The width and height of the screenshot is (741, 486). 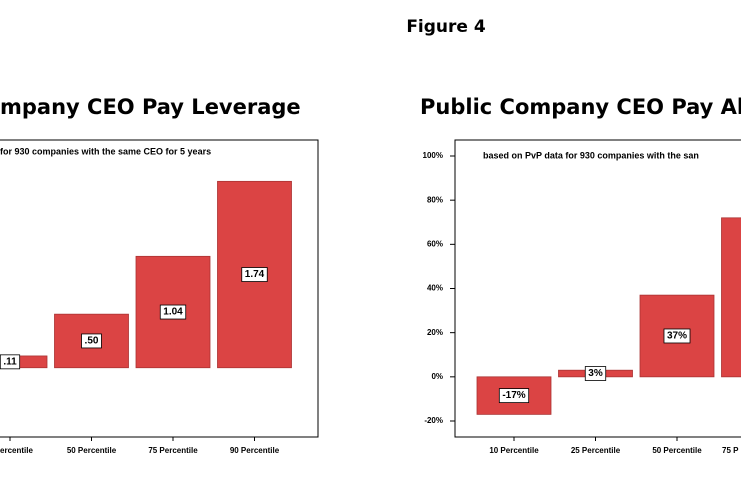 I want to click on bar, so click(x=731, y=297).